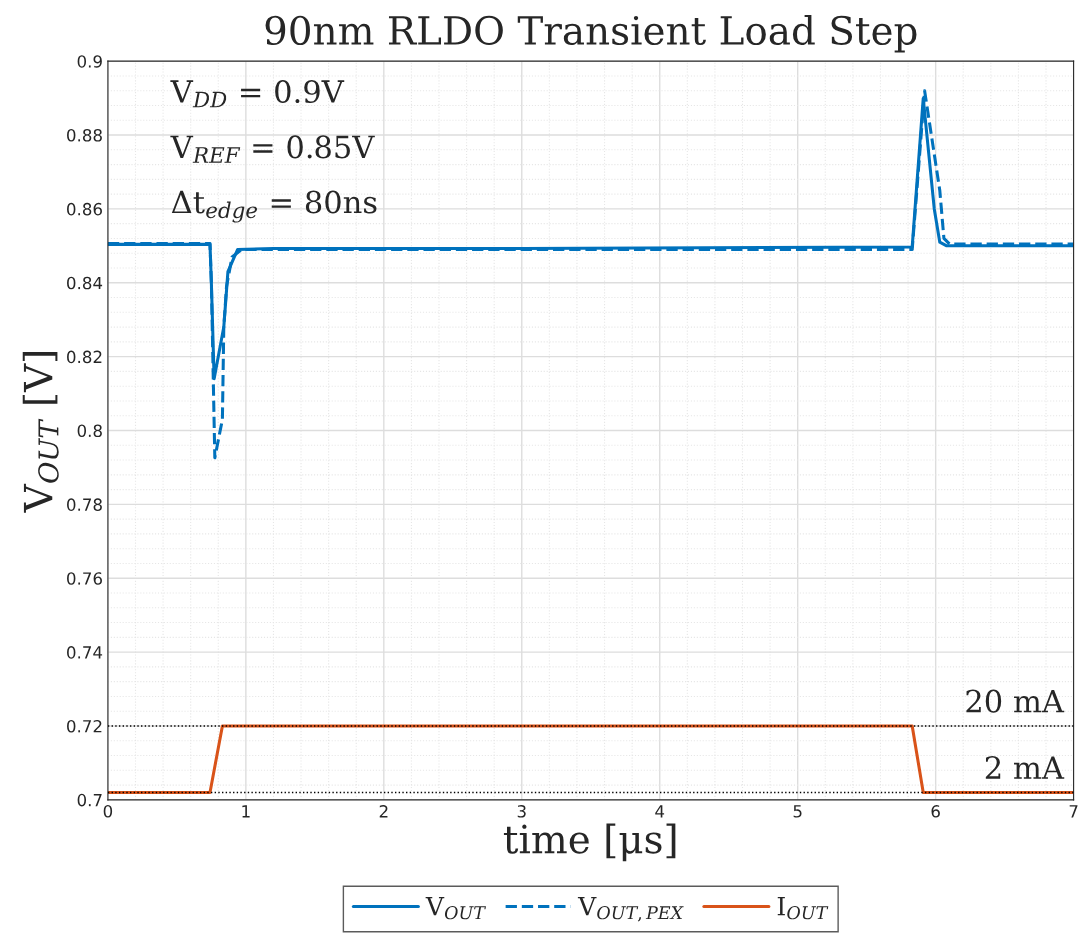 Image resolution: width=1079 pixels, height=941 pixels. I want to click on y-tick-label: 0.78, so click(84, 504).